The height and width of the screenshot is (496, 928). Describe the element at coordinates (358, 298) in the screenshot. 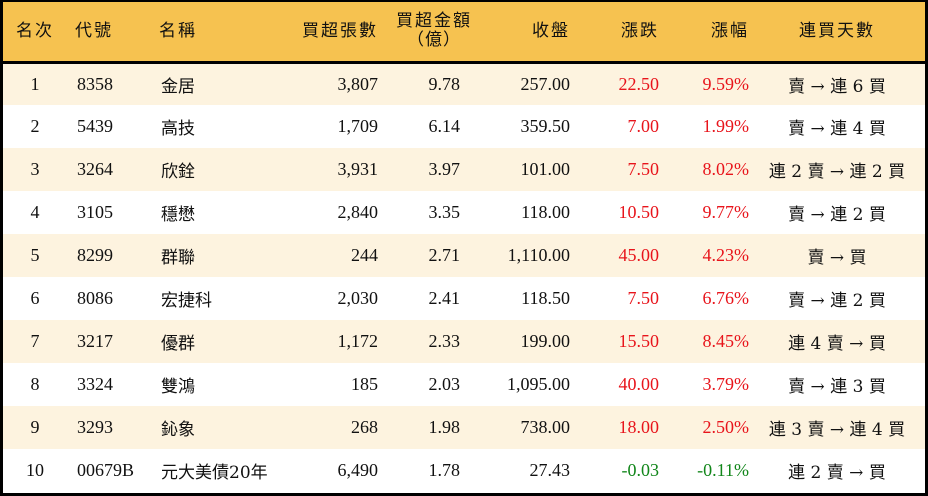

I see `cell-net-buy-lots: 2,030` at that location.